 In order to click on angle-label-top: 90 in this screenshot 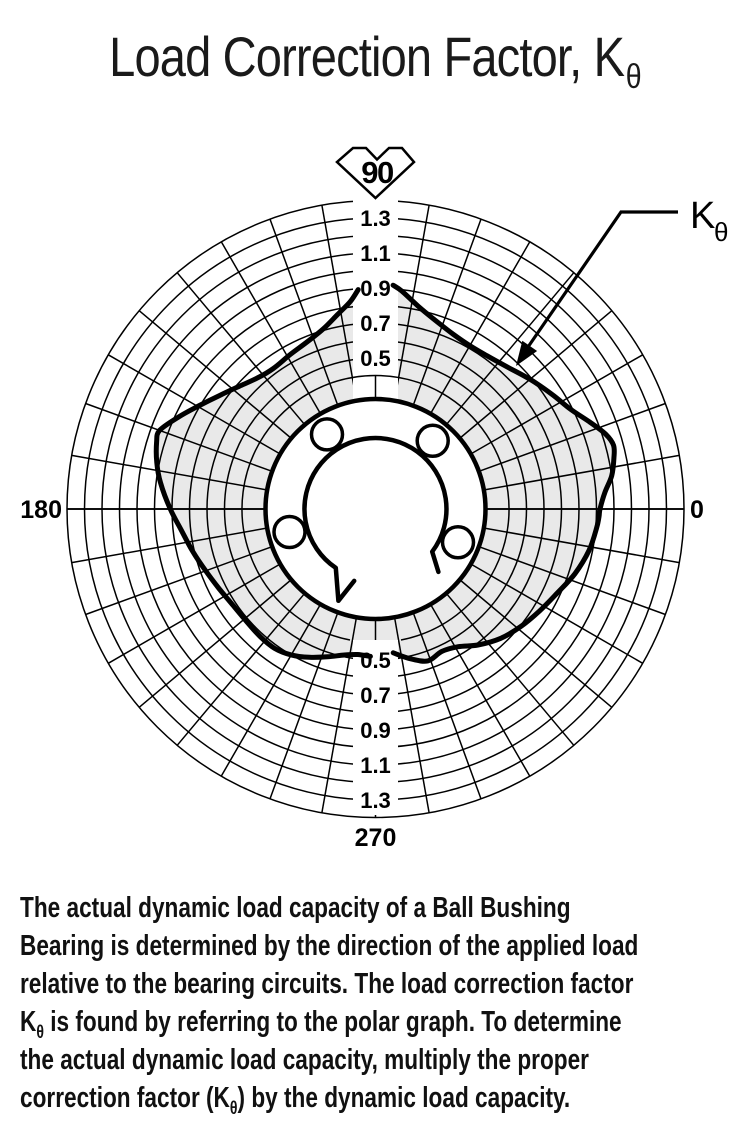, I will do `click(377, 172)`.